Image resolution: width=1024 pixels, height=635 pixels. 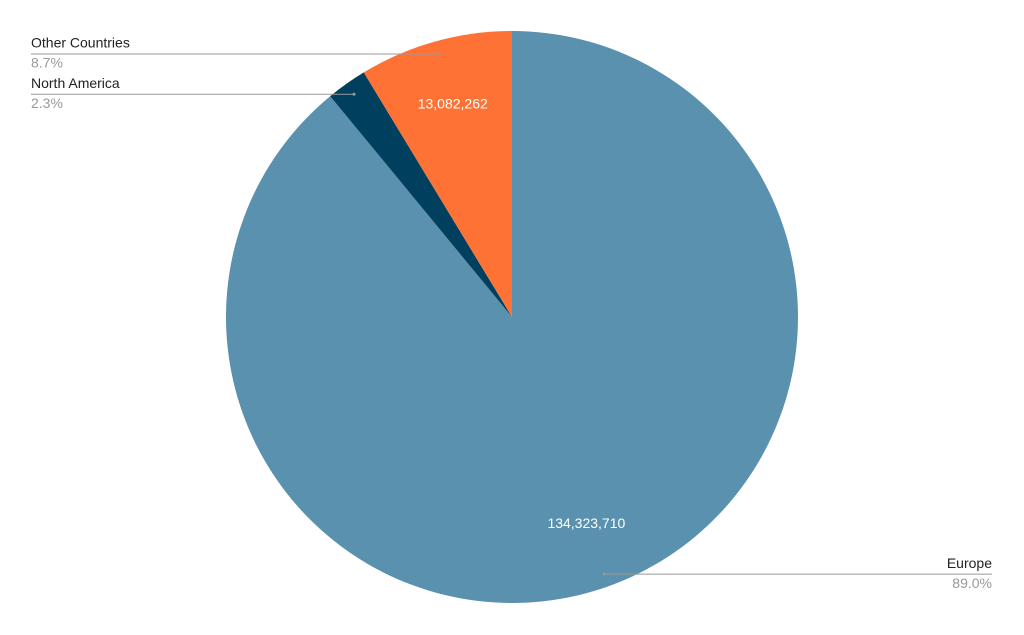 What do you see at coordinates (47, 63) in the screenshot?
I see `percent-label: 8.7%` at bounding box center [47, 63].